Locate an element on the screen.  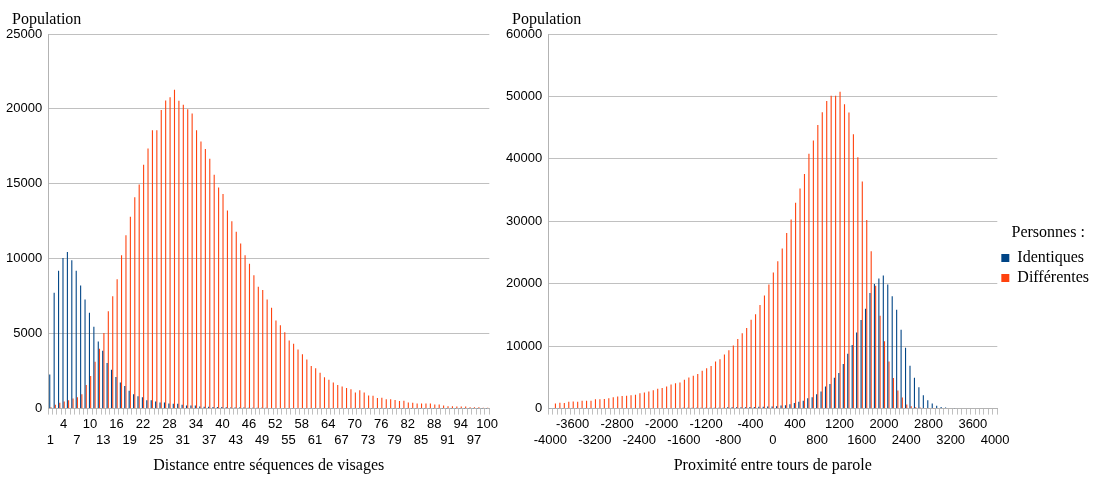
x-tick-label: 55 is located at coordinates (288, 439).